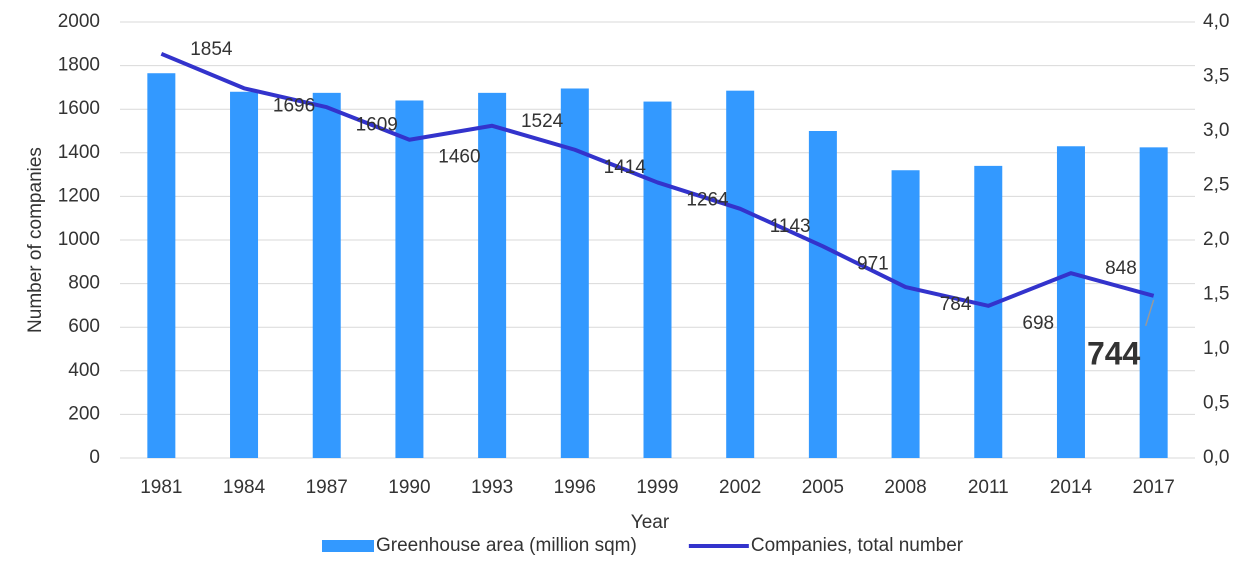 The height and width of the screenshot is (565, 1253). Describe the element at coordinates (1216, 130) in the screenshot. I see `y2-tick-label: 3,0` at that location.